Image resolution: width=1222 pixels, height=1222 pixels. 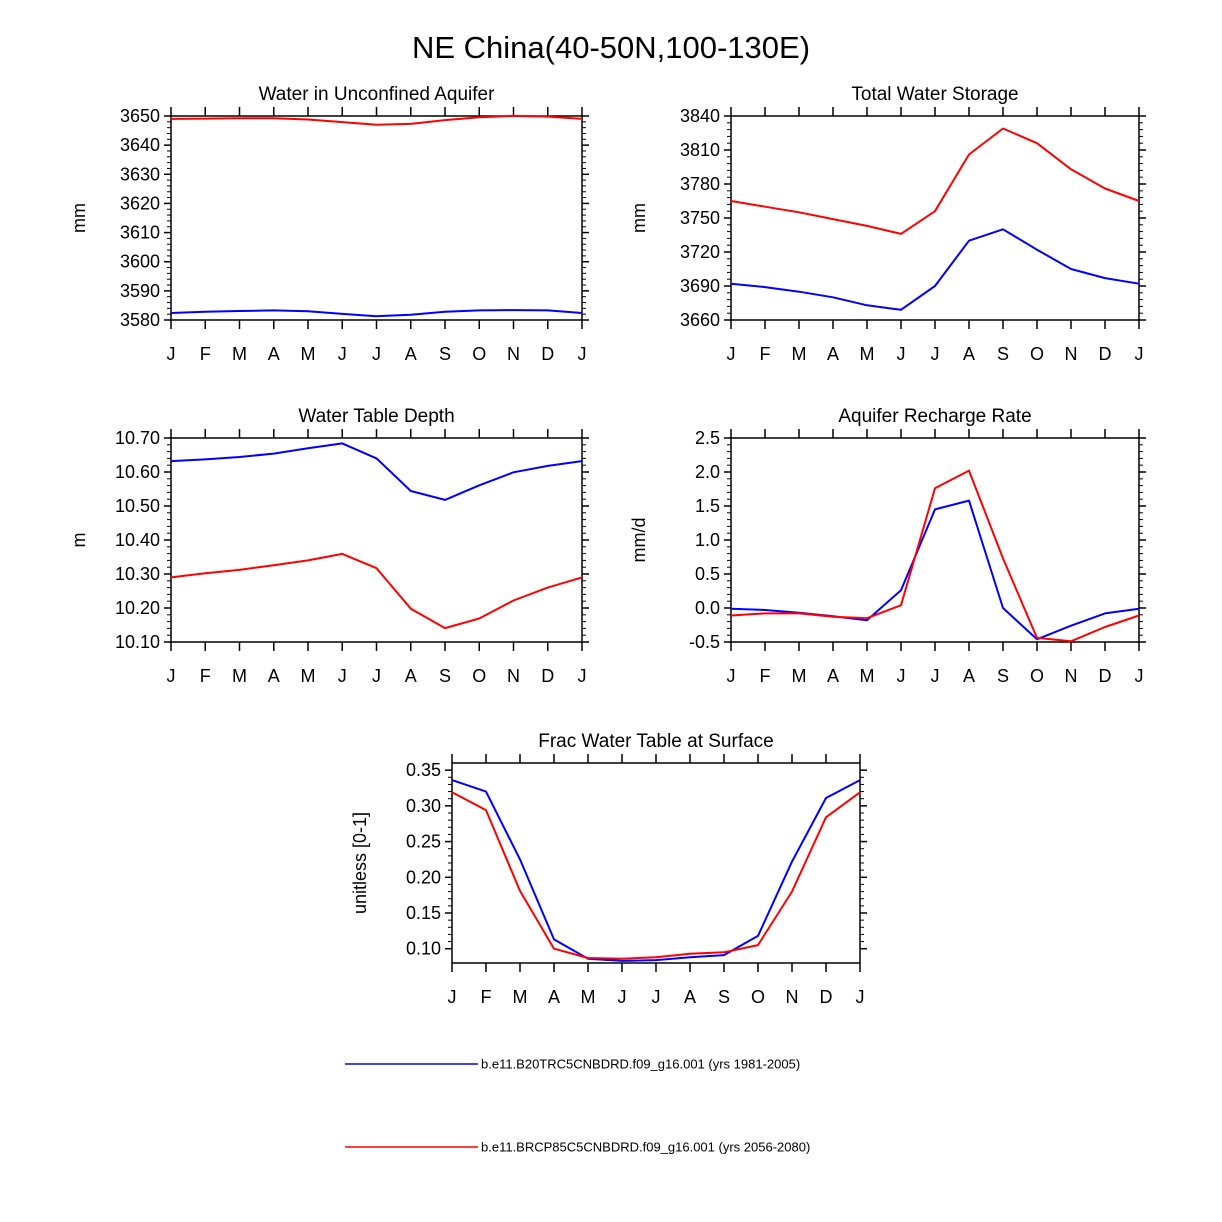 I want to click on y-tick-label: 10.20, so click(x=137, y=608).